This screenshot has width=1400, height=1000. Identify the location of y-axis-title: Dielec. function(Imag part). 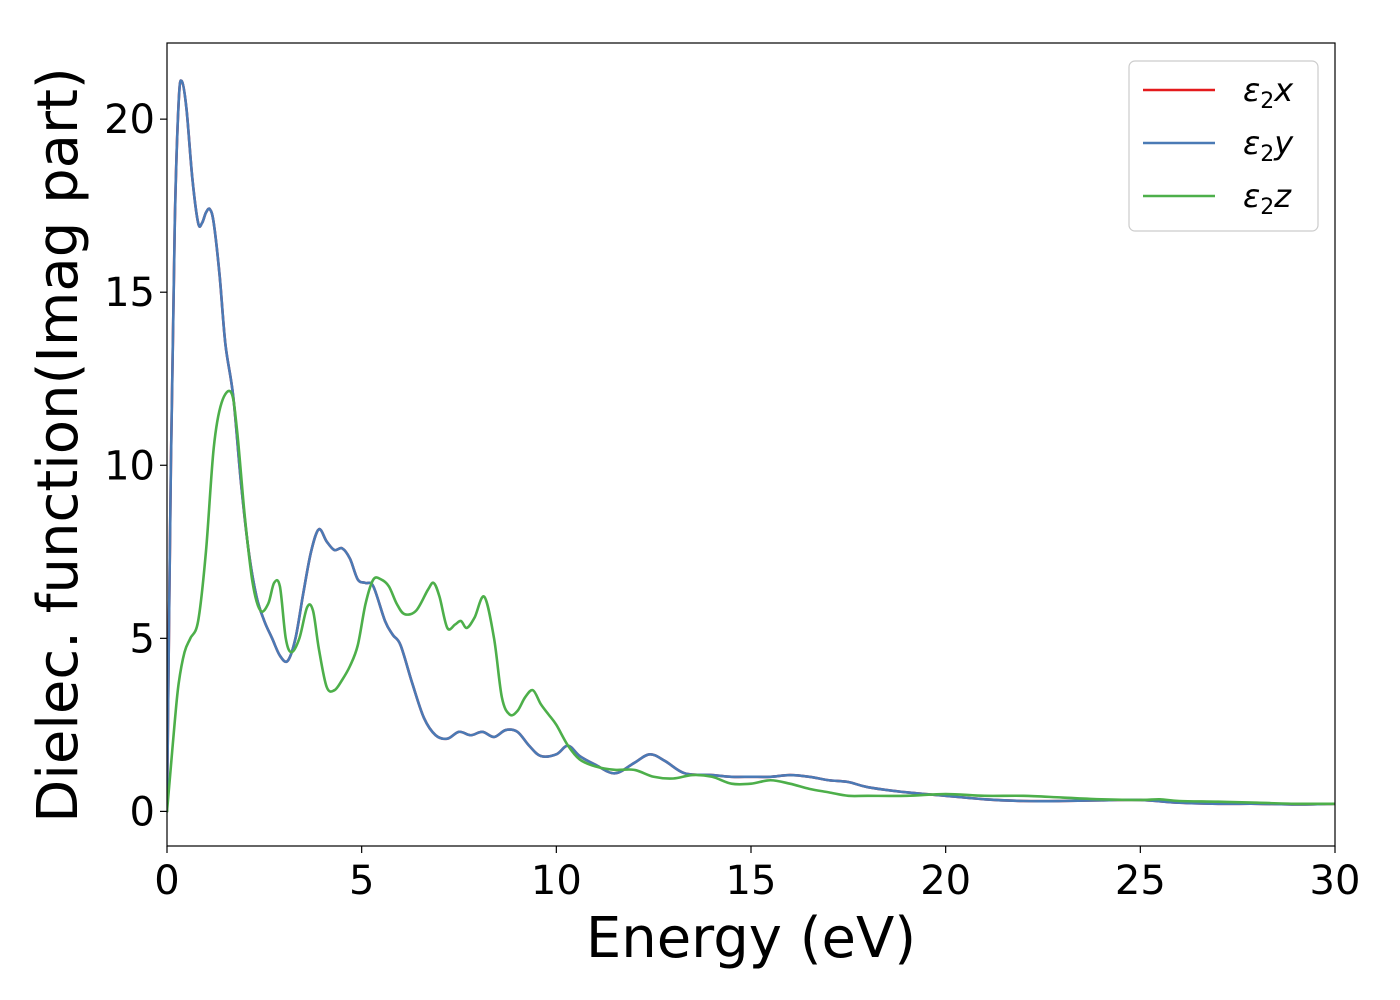
(58, 445).